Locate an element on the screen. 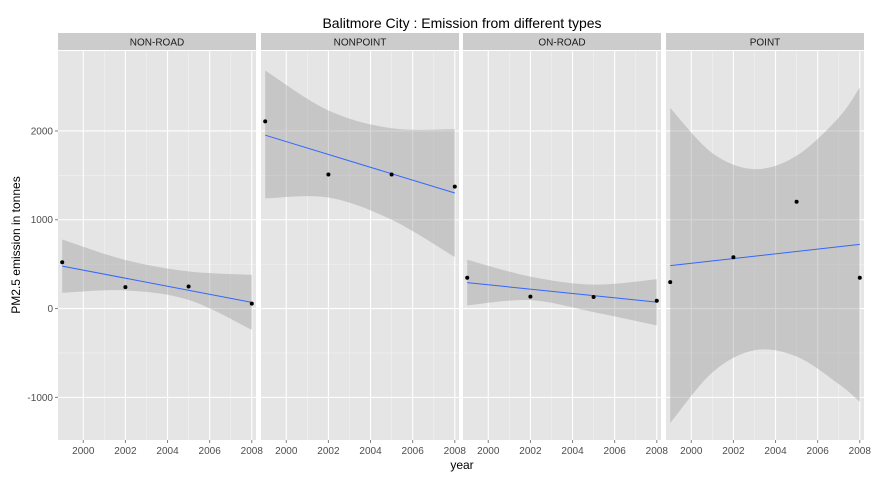 The height and width of the screenshot is (480, 880). y-tick-label: 1000 is located at coordinates (42, 220).